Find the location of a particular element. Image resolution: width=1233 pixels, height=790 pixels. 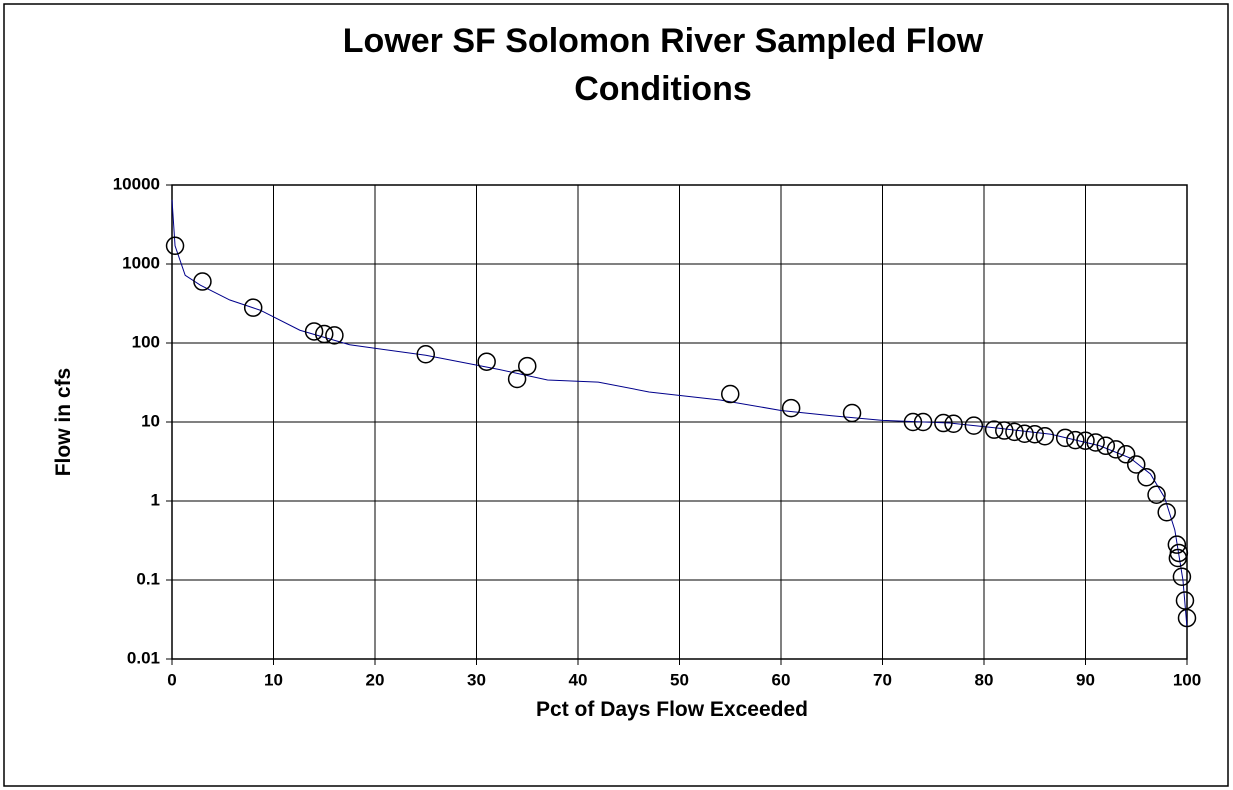

y-tick-label: 1 is located at coordinates (155, 499).